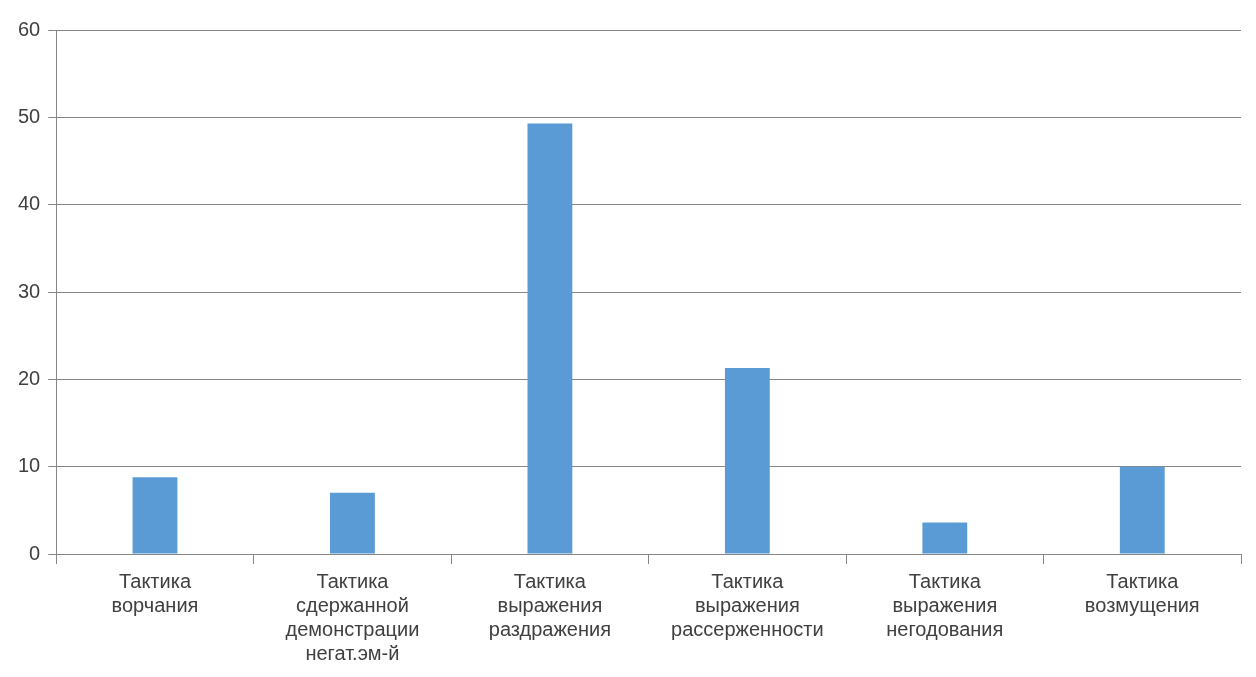 The height and width of the screenshot is (677, 1256). Describe the element at coordinates (29, 115) in the screenshot. I see `y-tick-label: 50` at that location.